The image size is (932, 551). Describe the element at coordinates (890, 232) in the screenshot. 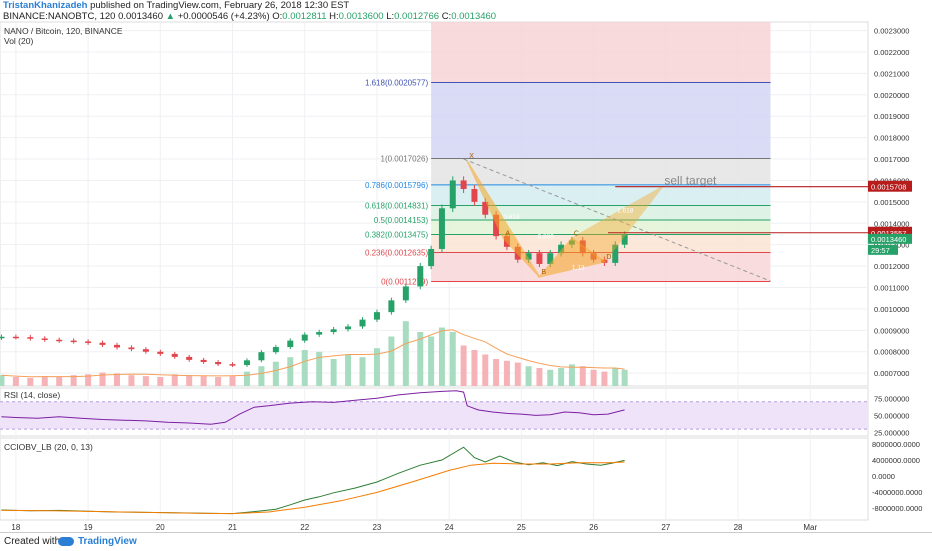

I see `current-level-tag` at that location.